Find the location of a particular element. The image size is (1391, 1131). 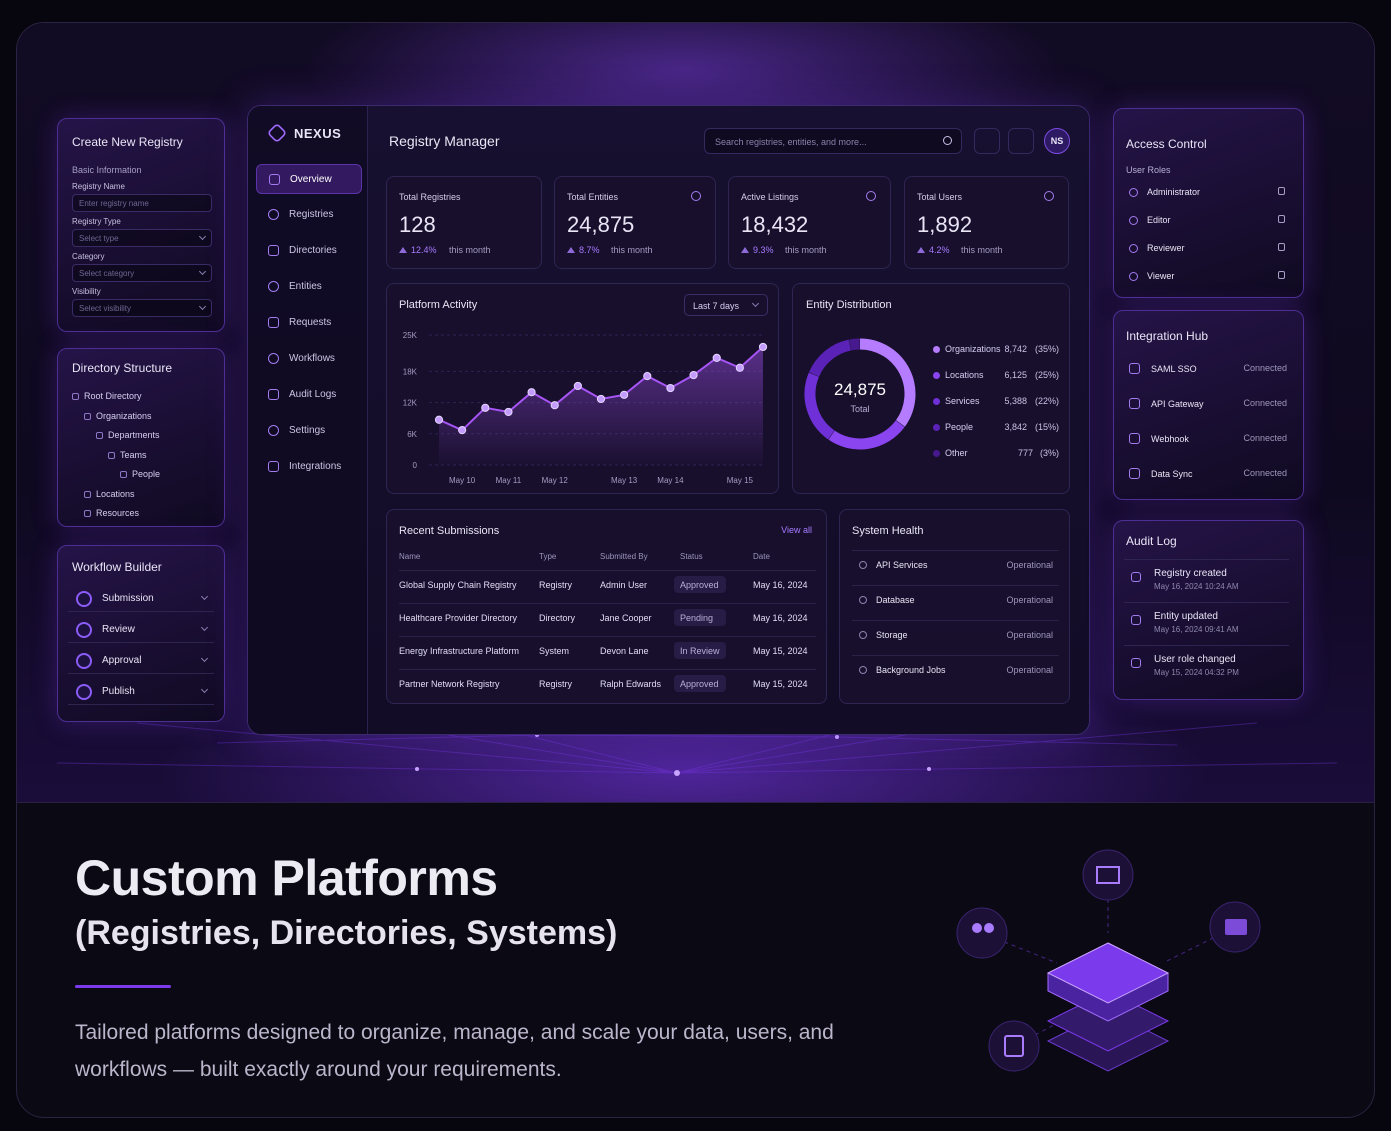

range-selector: Last 7 days is located at coordinates (726, 305).